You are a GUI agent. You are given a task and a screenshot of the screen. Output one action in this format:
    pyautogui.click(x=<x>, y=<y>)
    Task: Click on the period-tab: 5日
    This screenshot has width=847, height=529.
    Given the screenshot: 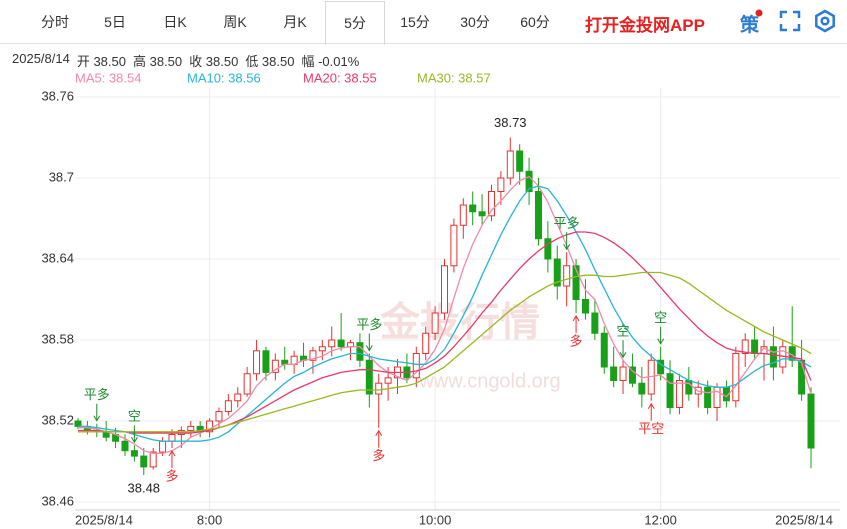 What is the action you would take?
    pyautogui.click(x=115, y=21)
    